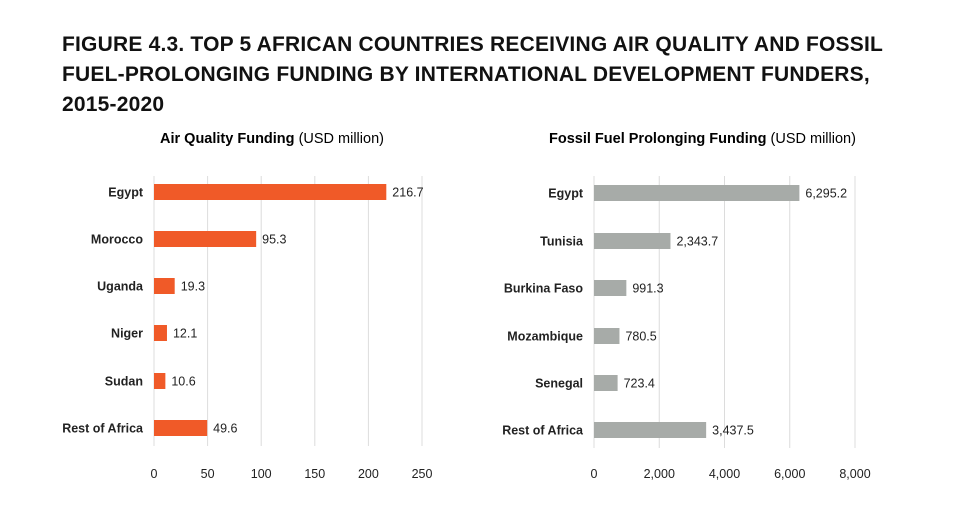 This screenshot has height=525, width=959. I want to click on air-quality-x-tick-label: 100, so click(261, 474).